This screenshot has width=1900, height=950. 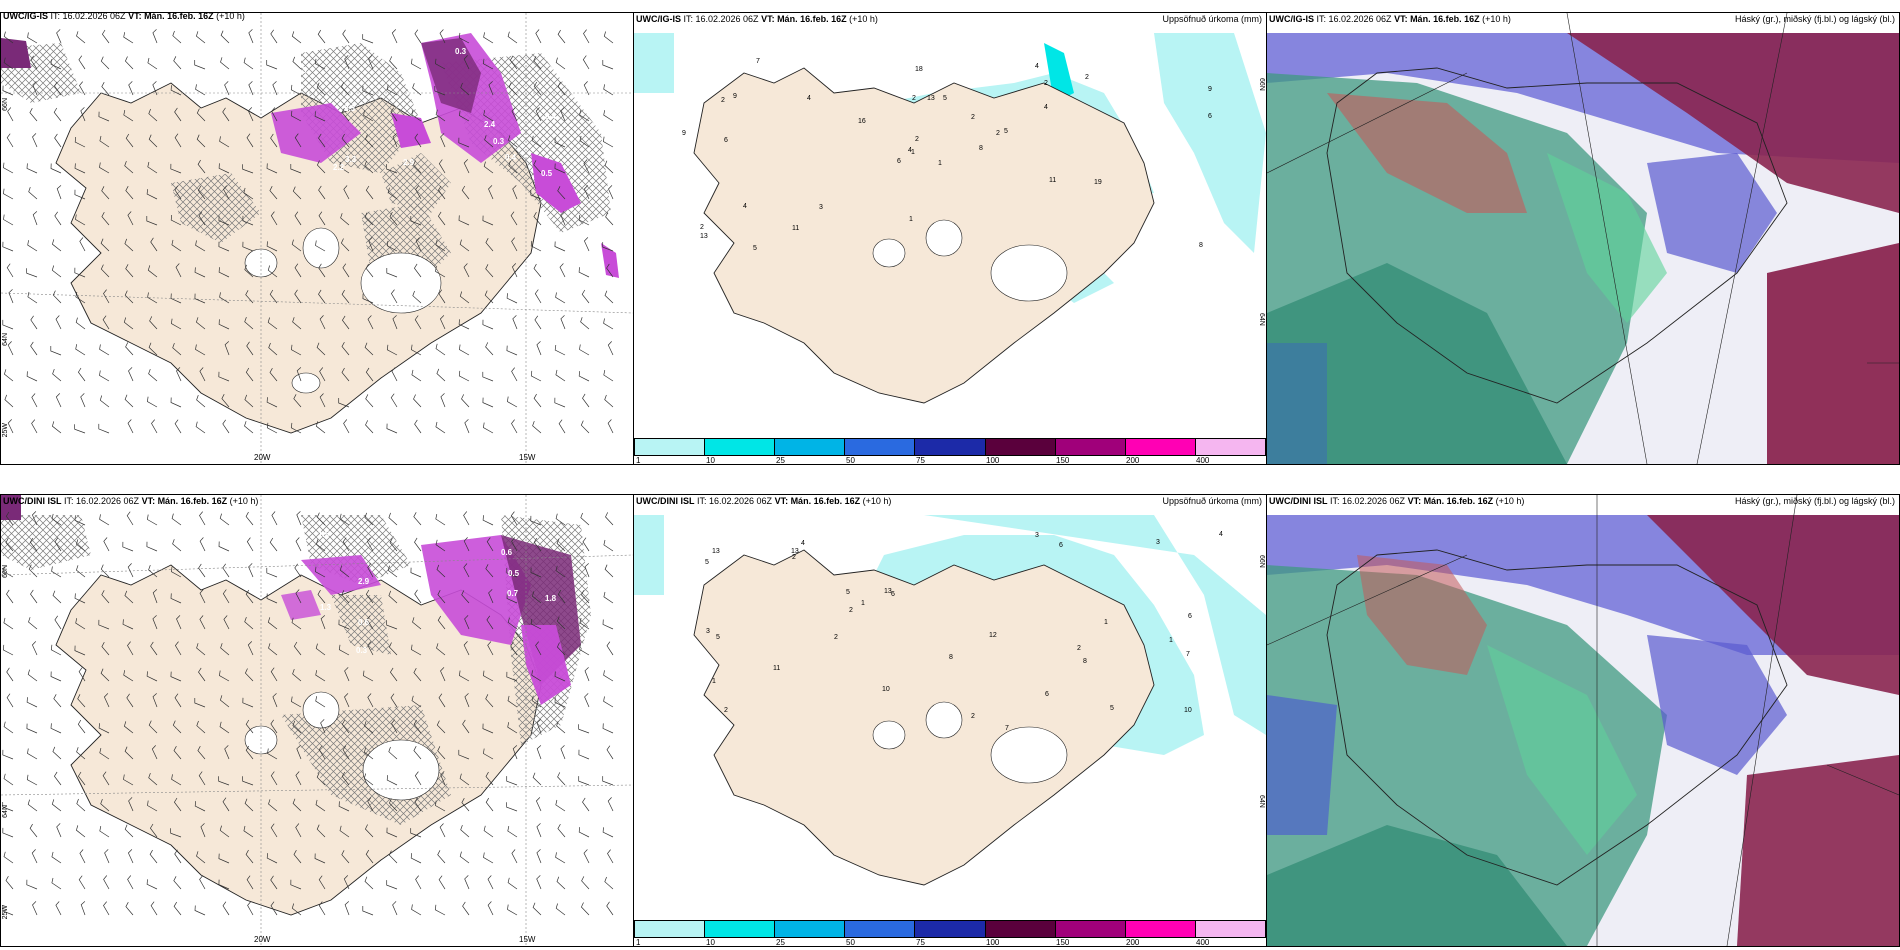 What do you see at coordinates (547, 173) in the screenshot?
I see `wind-precip-value: 0.5` at bounding box center [547, 173].